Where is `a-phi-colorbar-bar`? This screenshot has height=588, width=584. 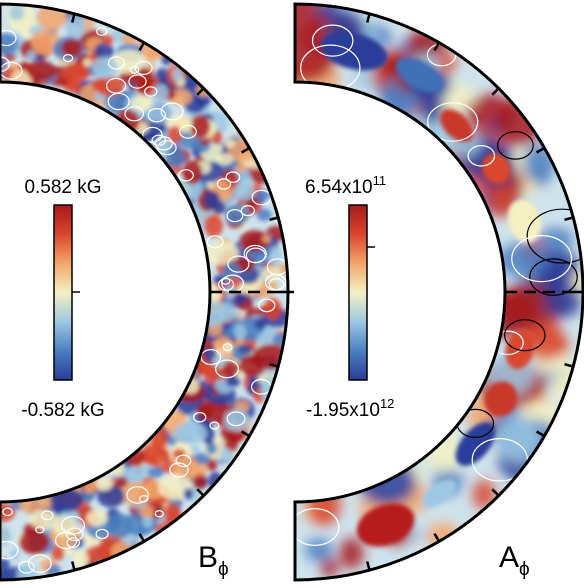 a-phi-colorbar-bar is located at coordinates (358, 292).